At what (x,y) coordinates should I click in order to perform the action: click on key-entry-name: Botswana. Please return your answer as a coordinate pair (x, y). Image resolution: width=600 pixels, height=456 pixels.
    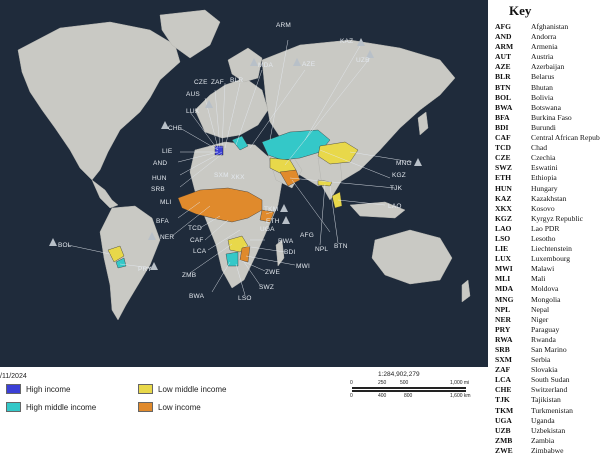
    Looking at the image, I should click on (546, 107).